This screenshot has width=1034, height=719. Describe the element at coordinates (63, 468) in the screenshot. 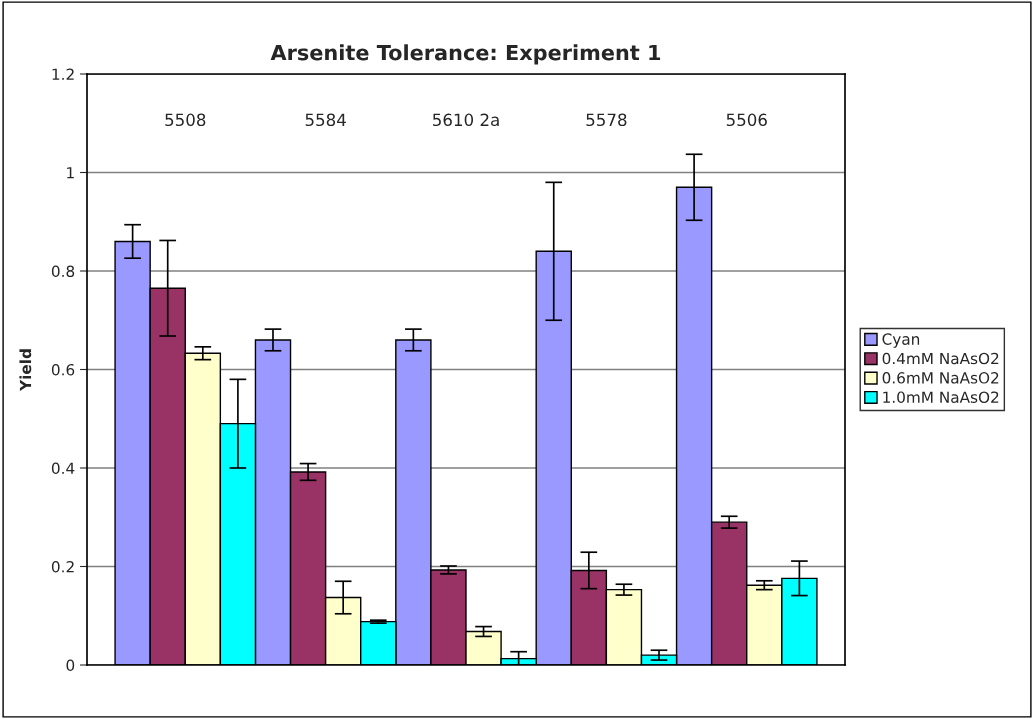

I see `y-tick-label: 0.4` at that location.